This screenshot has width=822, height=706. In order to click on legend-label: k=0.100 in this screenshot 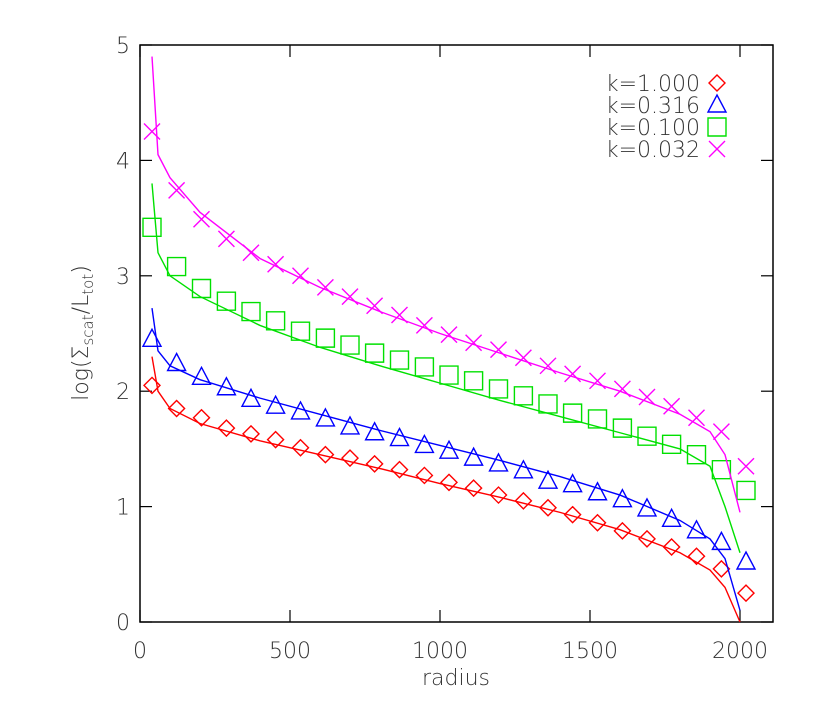, I will do `click(653, 128)`.